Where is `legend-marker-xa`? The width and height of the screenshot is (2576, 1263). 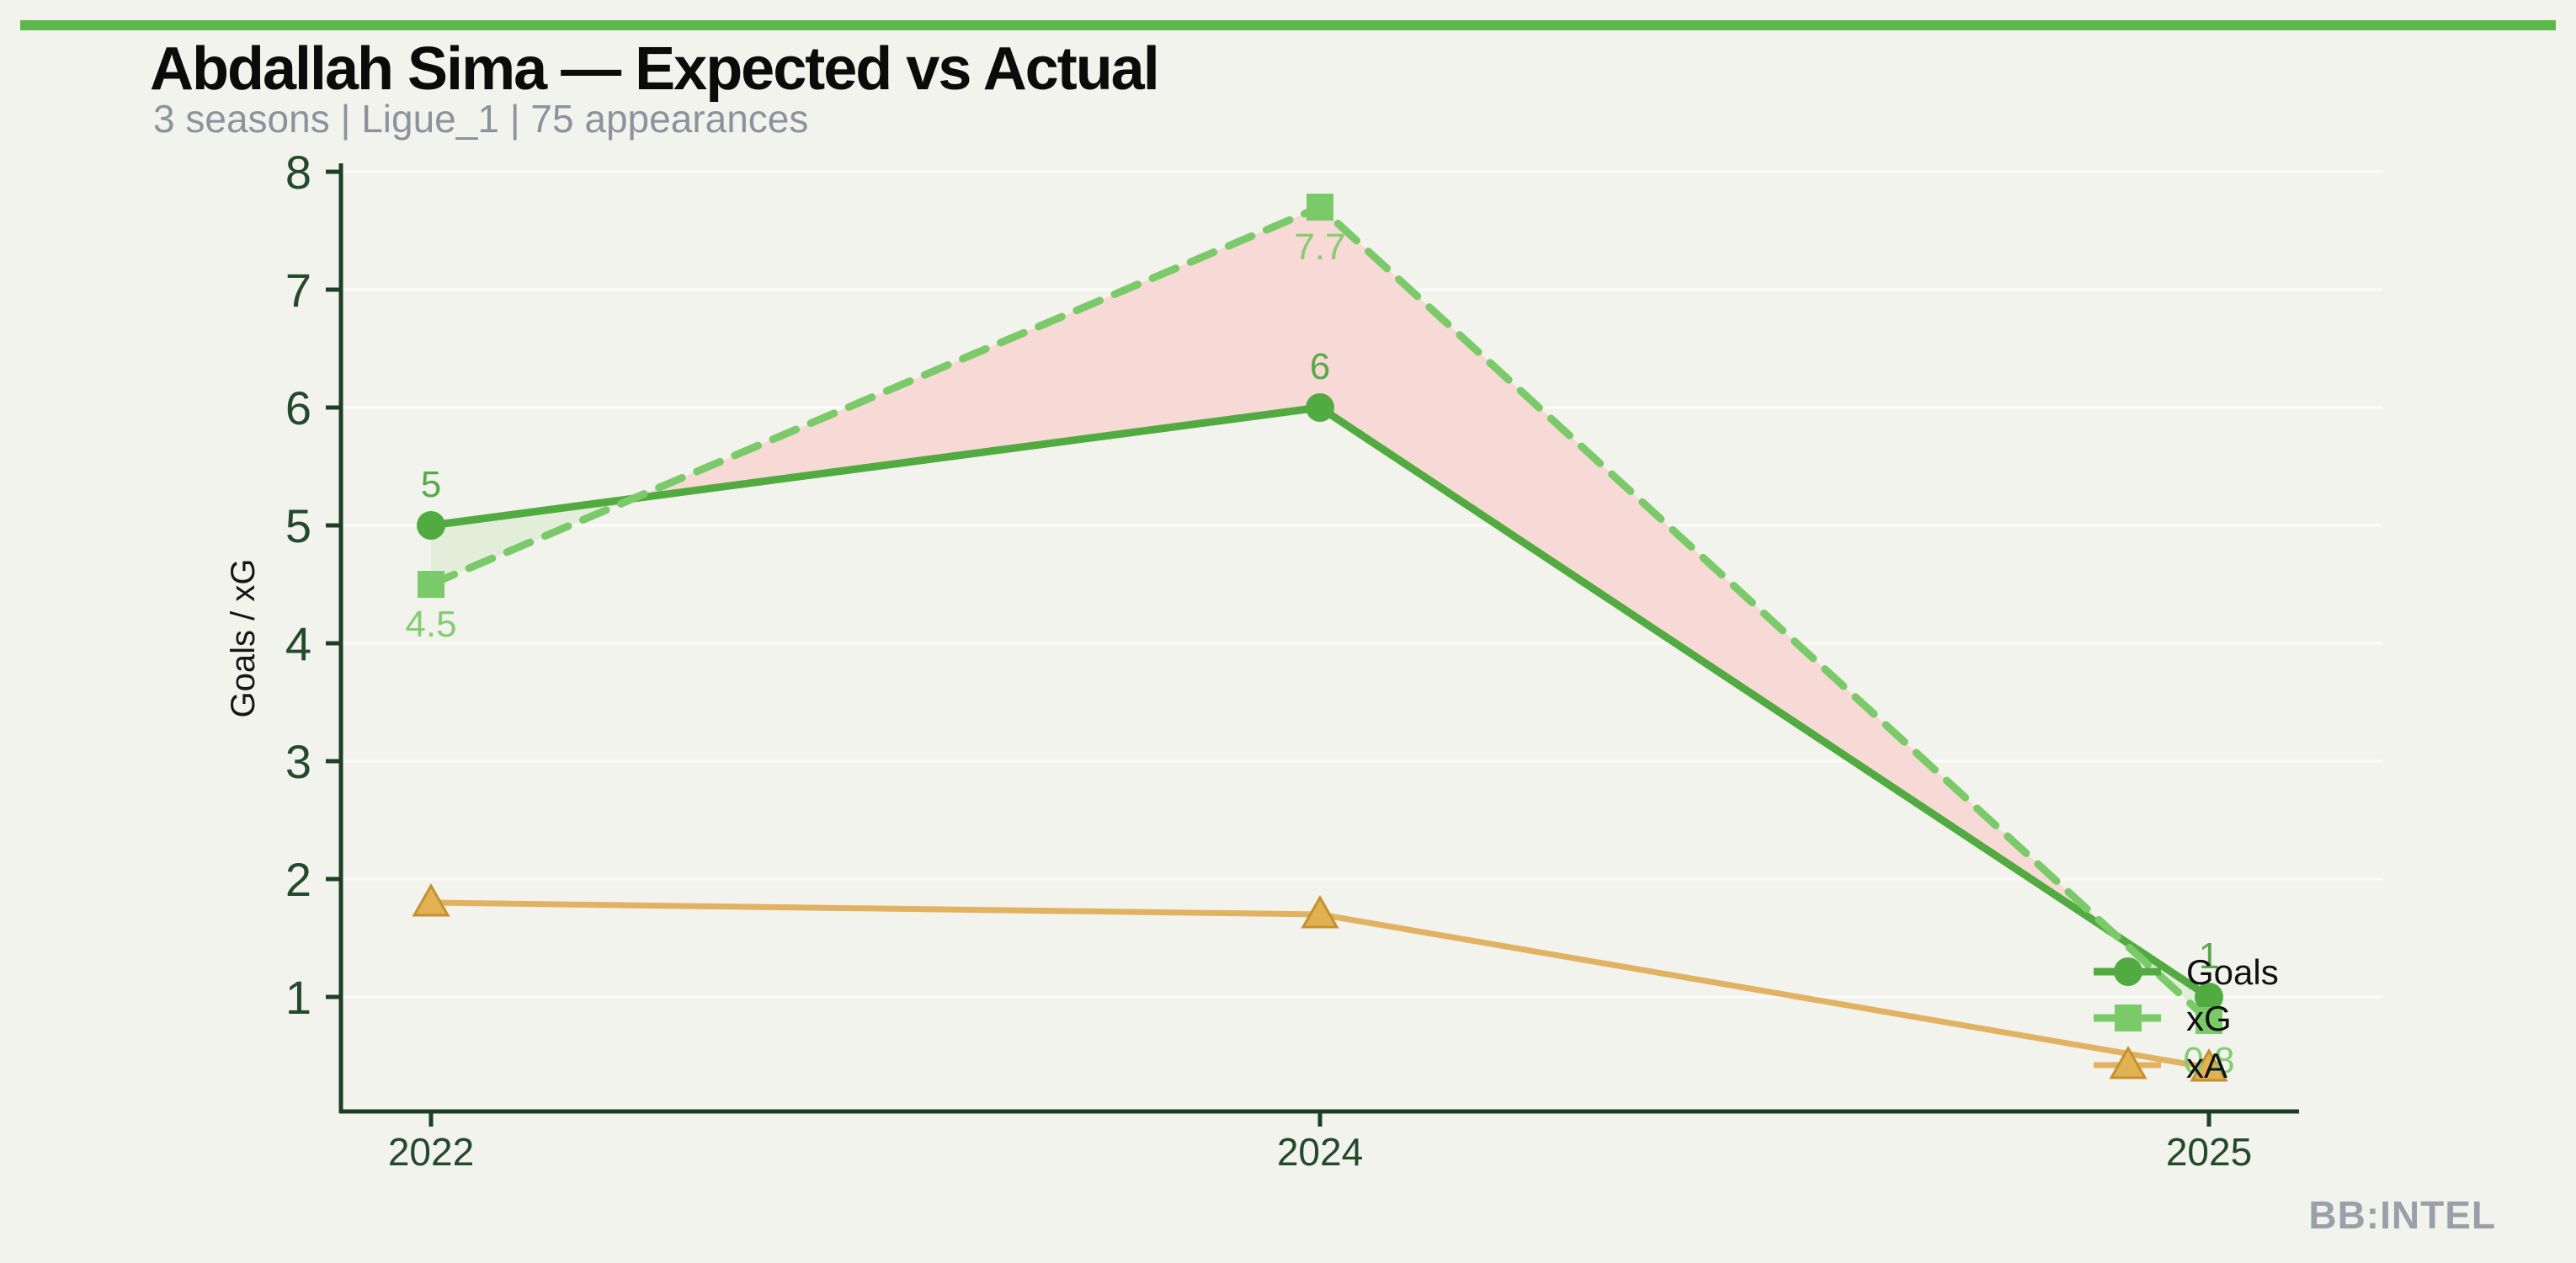 legend-marker-xa is located at coordinates (2128, 1062).